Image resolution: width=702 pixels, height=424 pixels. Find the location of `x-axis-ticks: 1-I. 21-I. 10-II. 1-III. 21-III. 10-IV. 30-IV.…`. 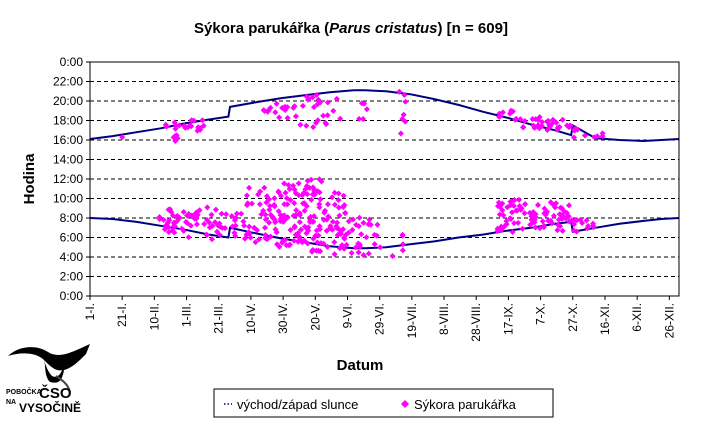

x-axis-ticks: 1-I. 21-I. 10-II. 1-III. 21-III. 10-IV. 30-IV.… is located at coordinates (379, 319).